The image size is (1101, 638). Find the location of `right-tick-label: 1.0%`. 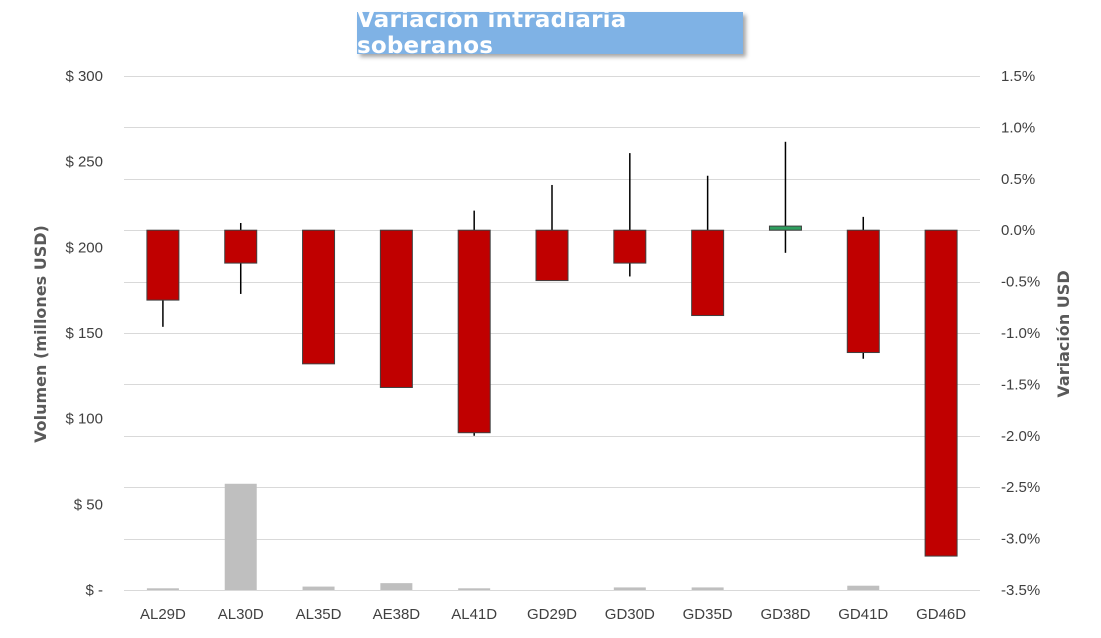

right-tick-label: 1.0% is located at coordinates (1018, 127).